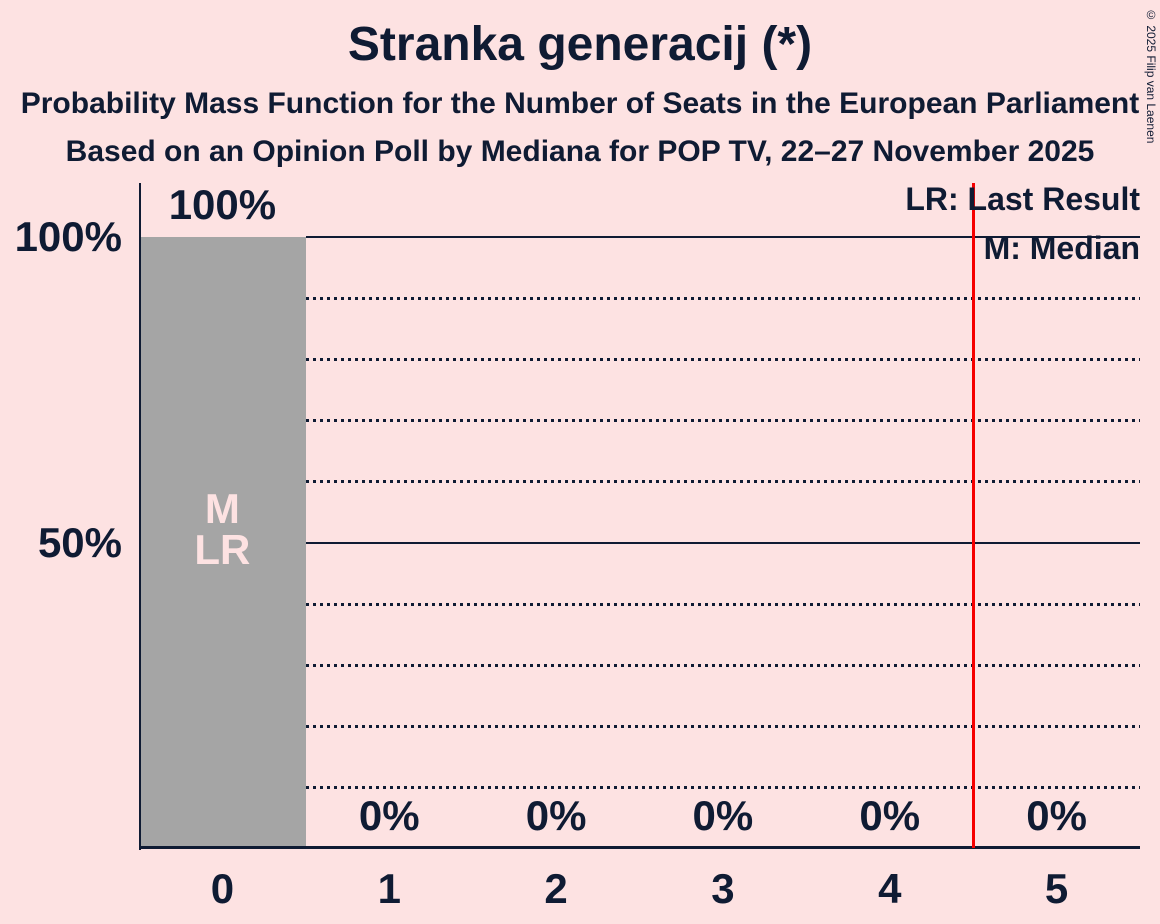 The image size is (1160, 924). Describe the element at coordinates (222, 549) in the screenshot. I see `annotation-line: LR` at that location.